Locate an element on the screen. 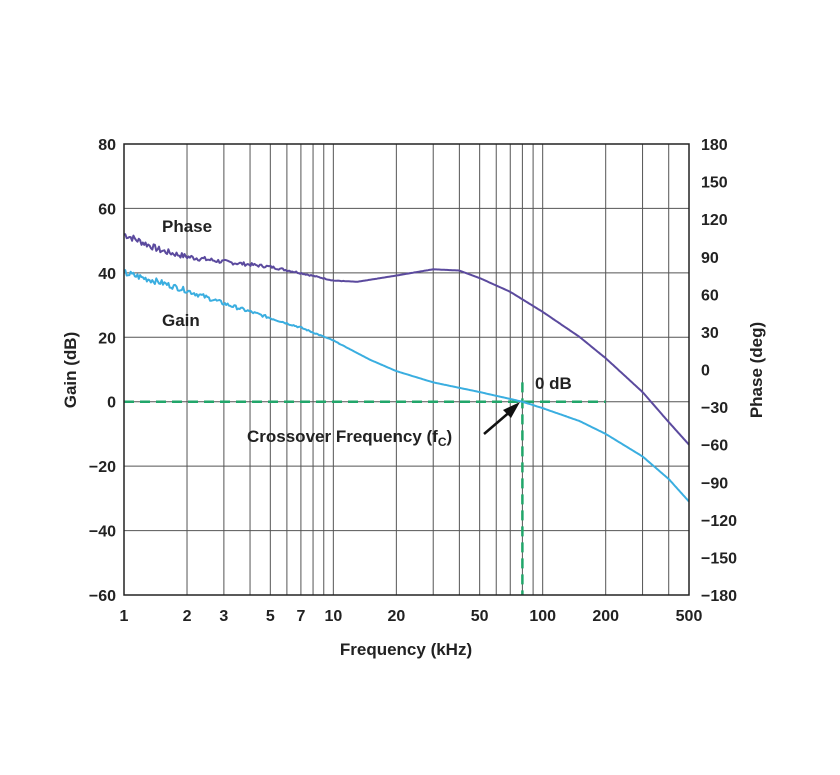  y-left-axis-title: Gain (dB) is located at coordinates (70, 370).